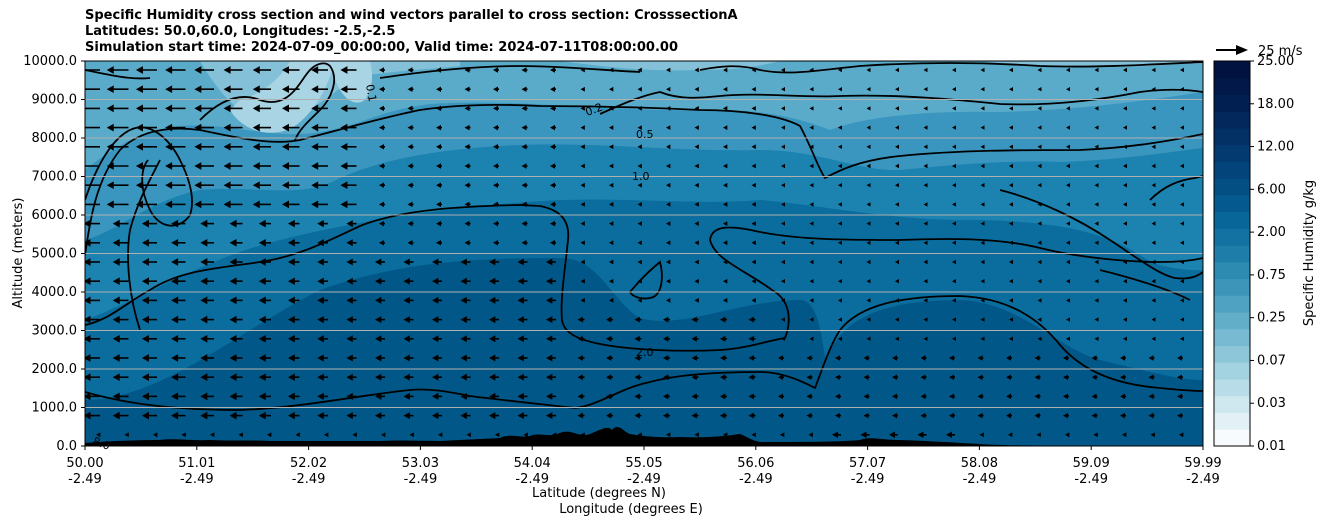  I want to click on colorbar-tick-label: 25.00, so click(1275, 61).